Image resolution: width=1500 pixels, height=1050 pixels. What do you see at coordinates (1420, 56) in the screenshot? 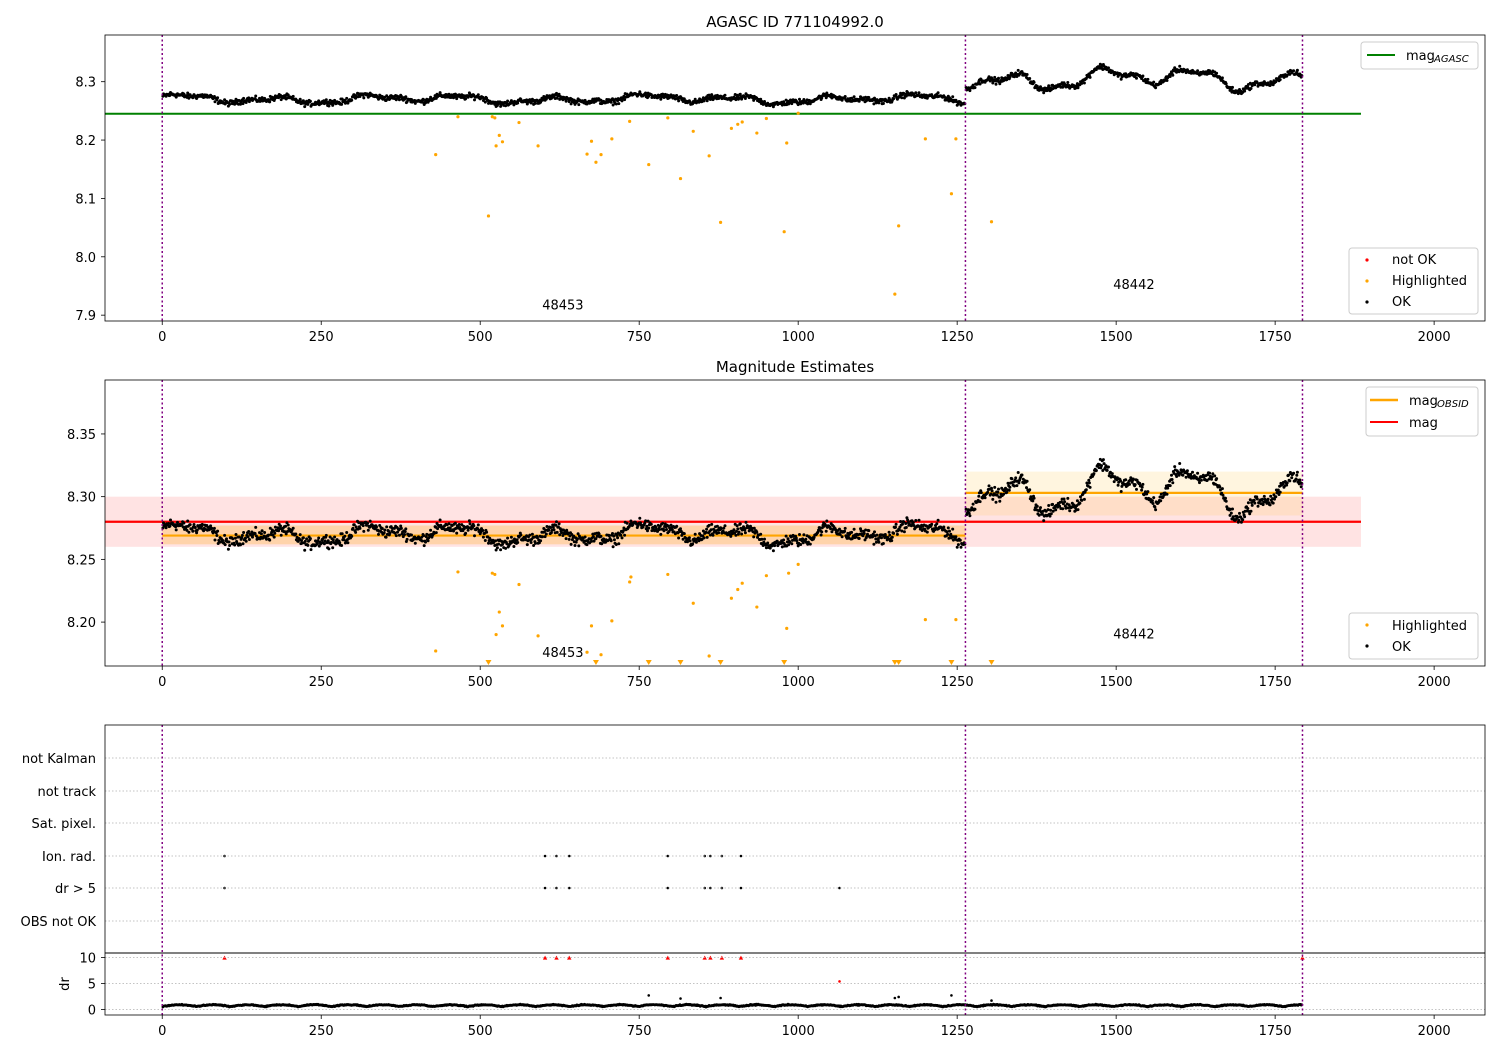
I see `legend-mag-agasc: mag` at bounding box center [1420, 56].